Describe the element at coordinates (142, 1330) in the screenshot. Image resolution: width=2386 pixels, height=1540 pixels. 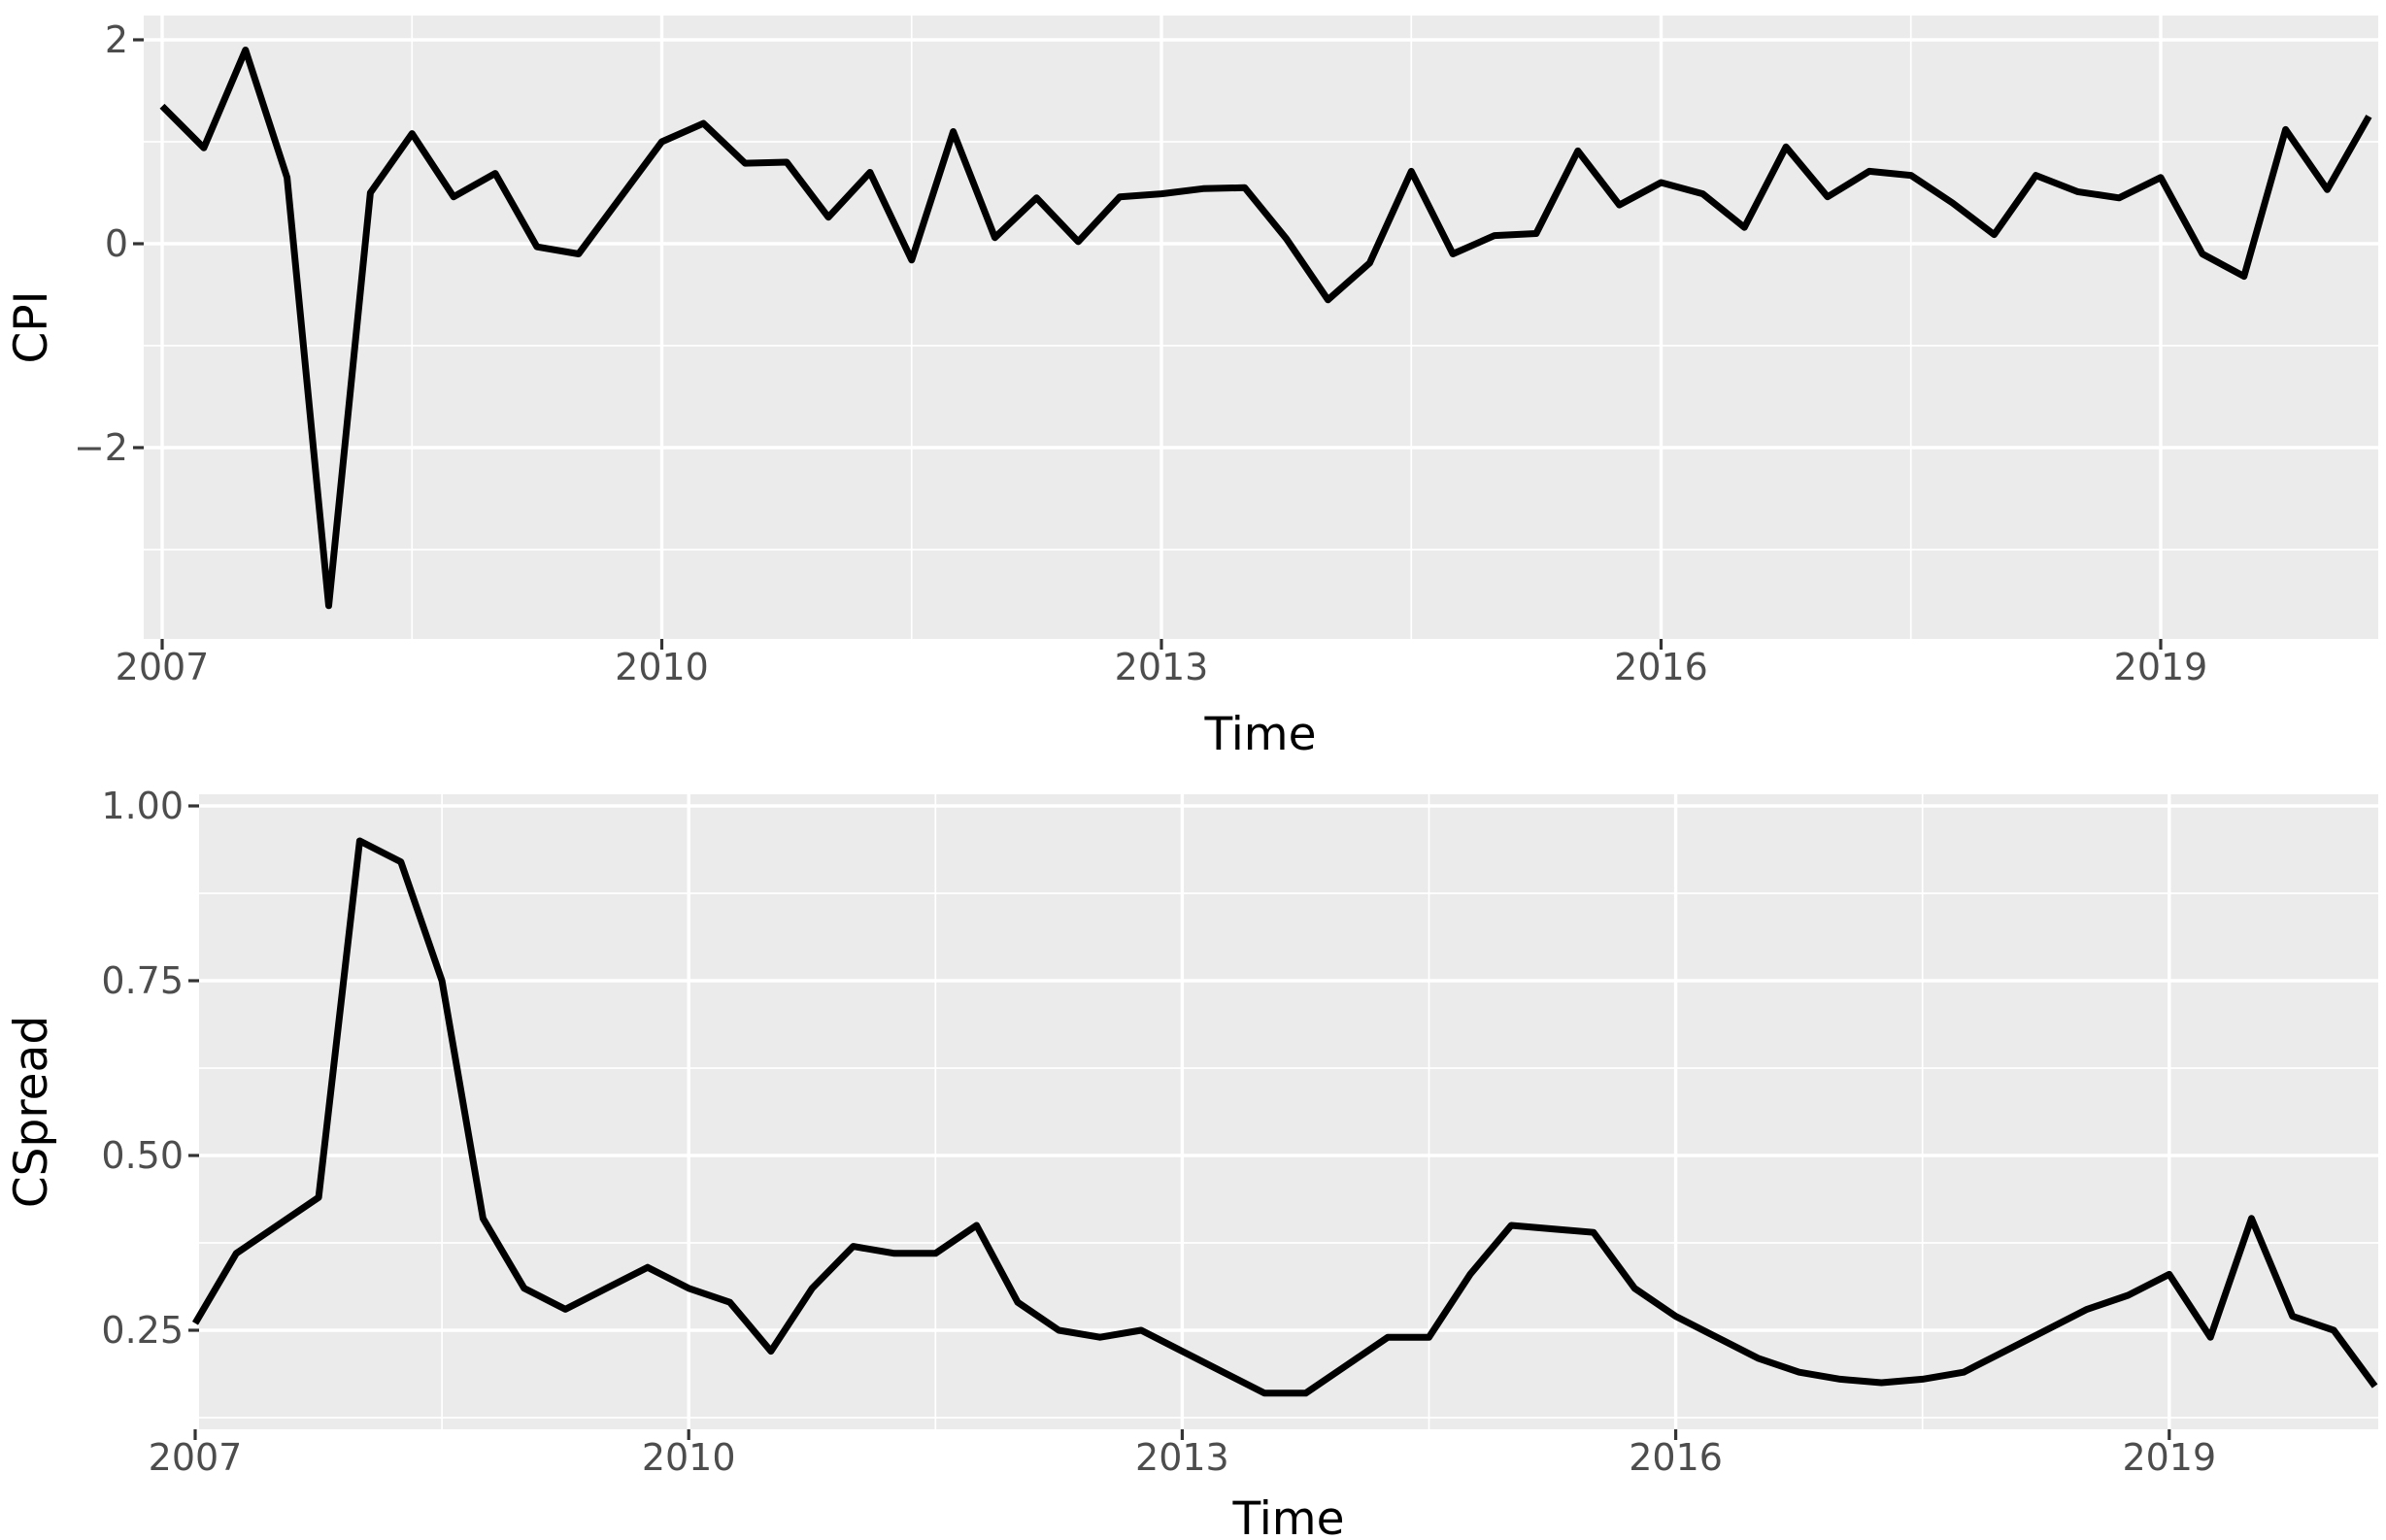
I see `y-tick-label: 0.25` at that location.